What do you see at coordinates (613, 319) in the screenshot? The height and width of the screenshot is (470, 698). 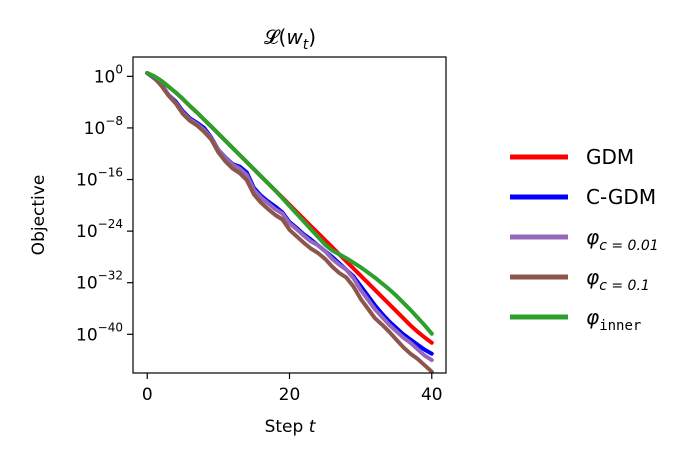 I see `legend-label: φinner` at bounding box center [613, 319].